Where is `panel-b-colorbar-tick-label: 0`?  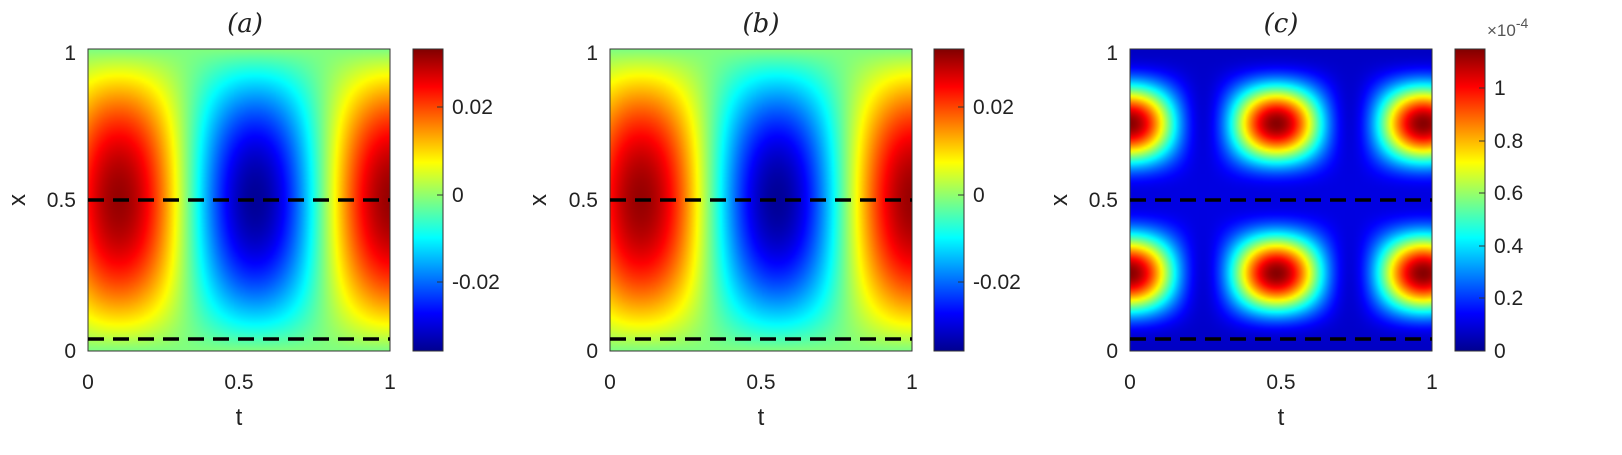
panel-b-colorbar-tick-label: 0 is located at coordinates (979, 195).